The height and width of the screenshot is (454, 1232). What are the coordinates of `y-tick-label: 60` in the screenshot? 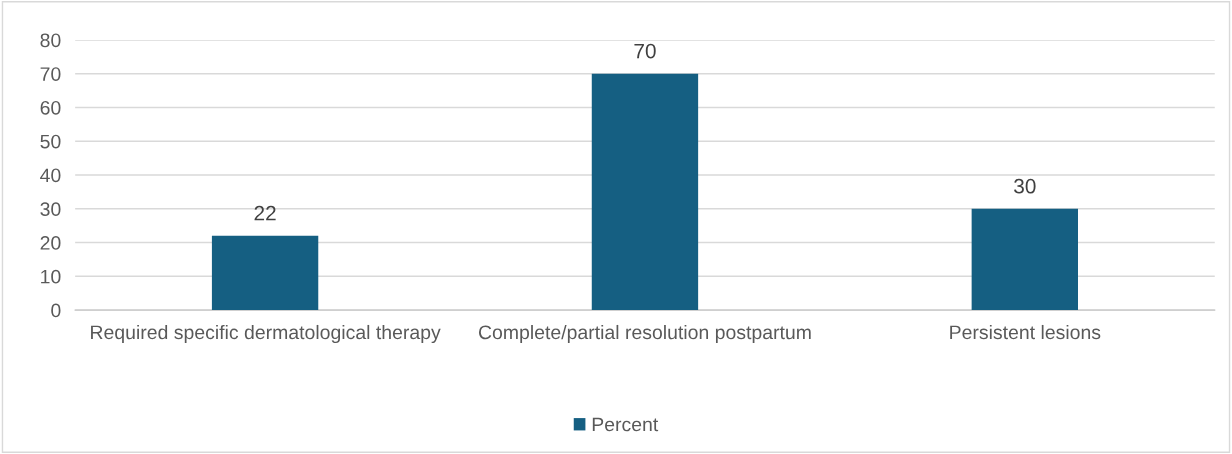 It's located at (50, 107).